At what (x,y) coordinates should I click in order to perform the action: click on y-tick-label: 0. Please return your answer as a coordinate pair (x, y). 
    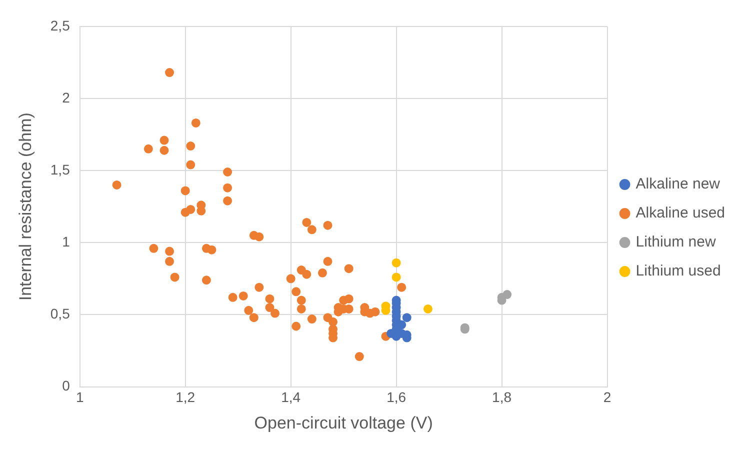
    Looking at the image, I should click on (66, 386).